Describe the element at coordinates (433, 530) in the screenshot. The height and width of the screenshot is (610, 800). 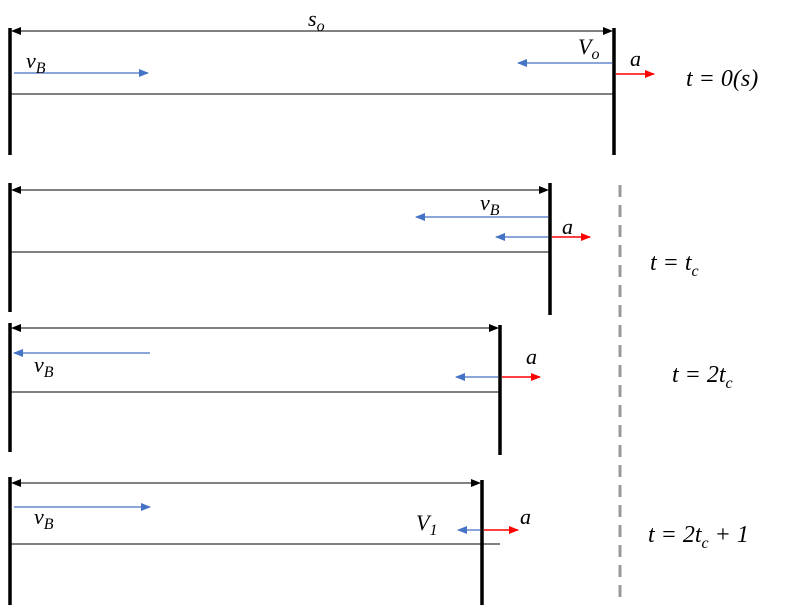
I see `label-sub: 1` at that location.